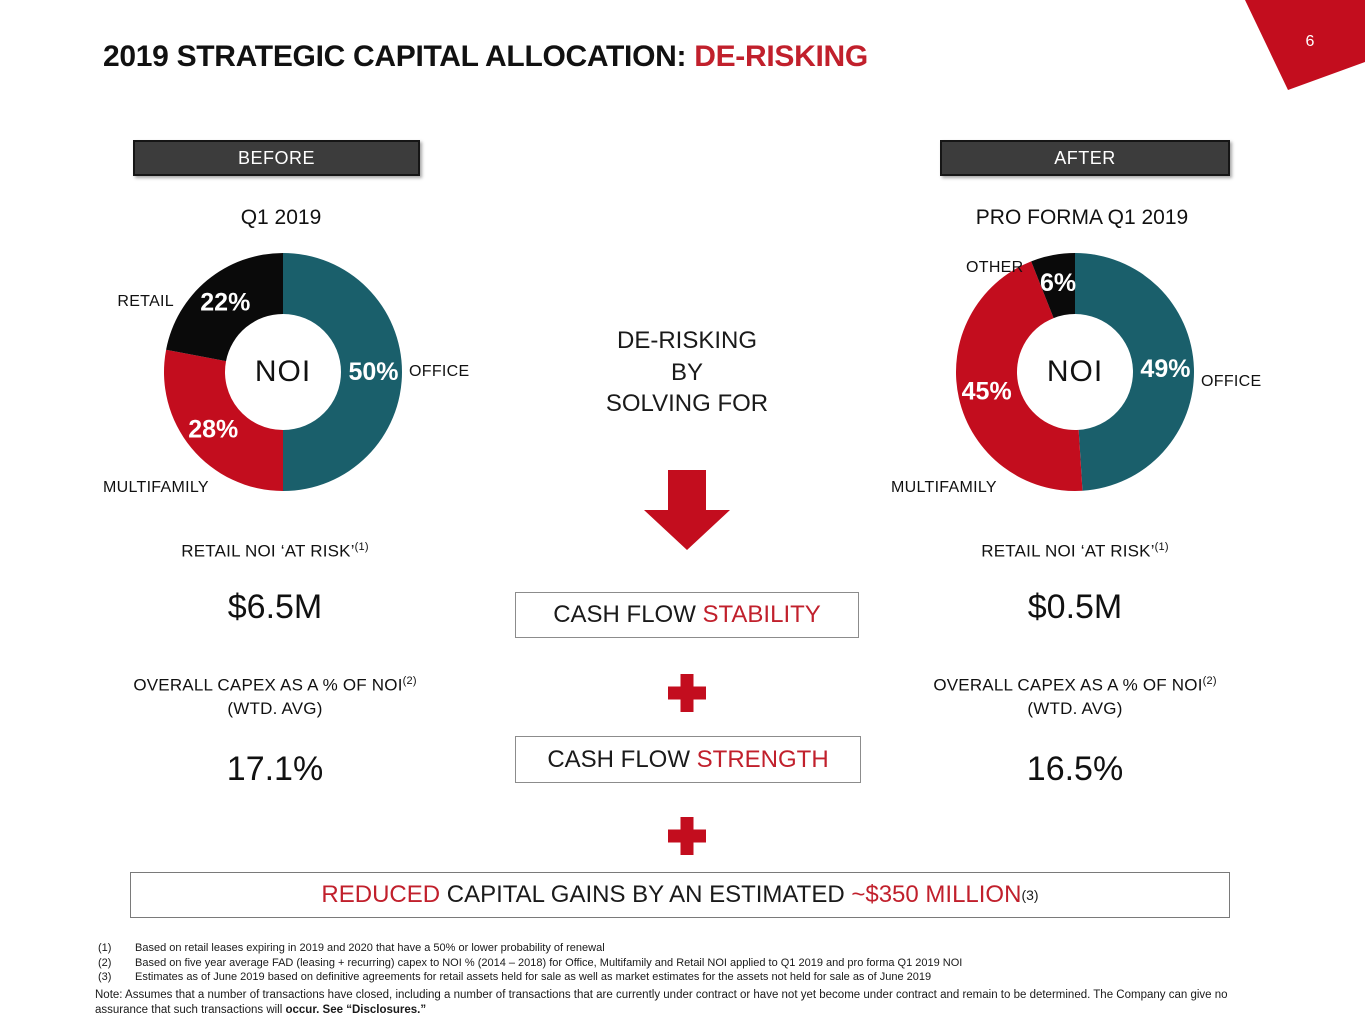  I want to click on disclosure-note-bold: occur. See “Disclosures.”, so click(356, 1009).